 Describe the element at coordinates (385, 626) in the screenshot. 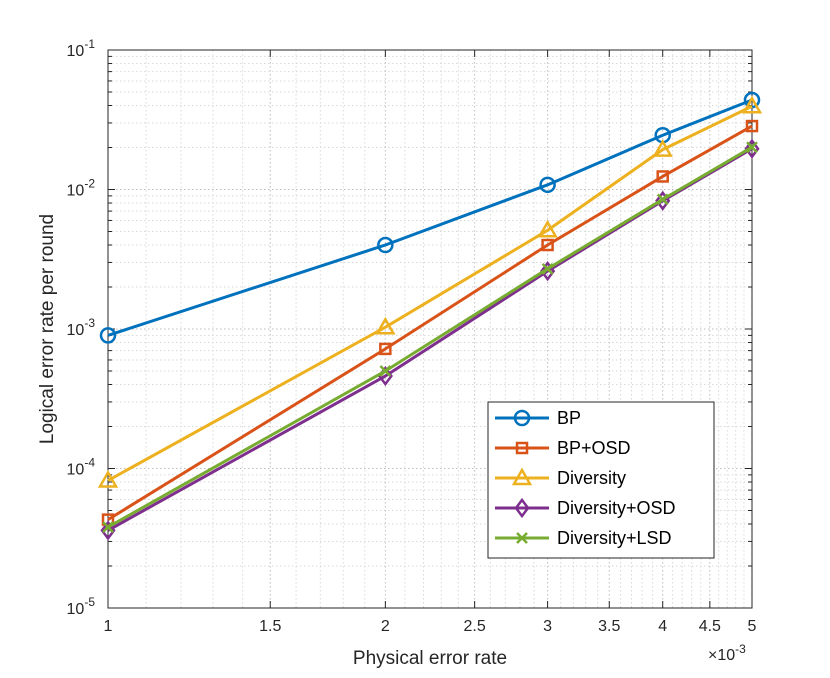

I see `x-tick-label: 2` at that location.